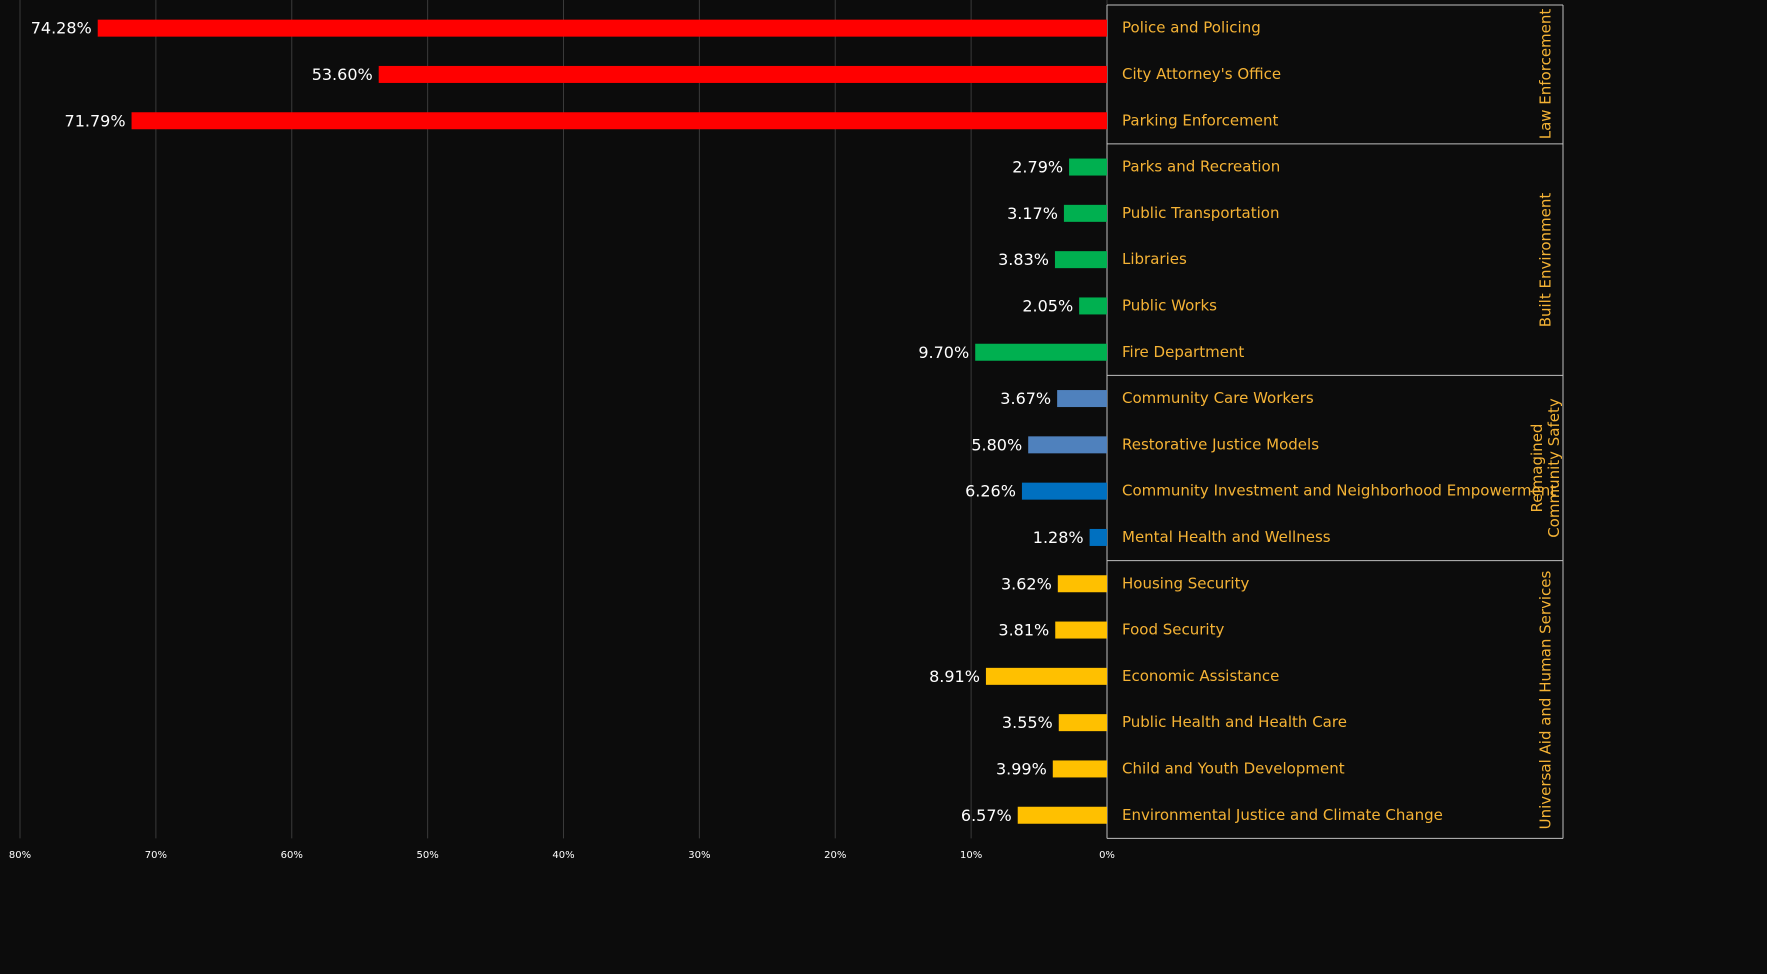 Image resolution: width=1767 pixels, height=974 pixels. Describe the element at coordinates (1200, 676) in the screenshot. I see `category-label: Economic Assistance` at that location.